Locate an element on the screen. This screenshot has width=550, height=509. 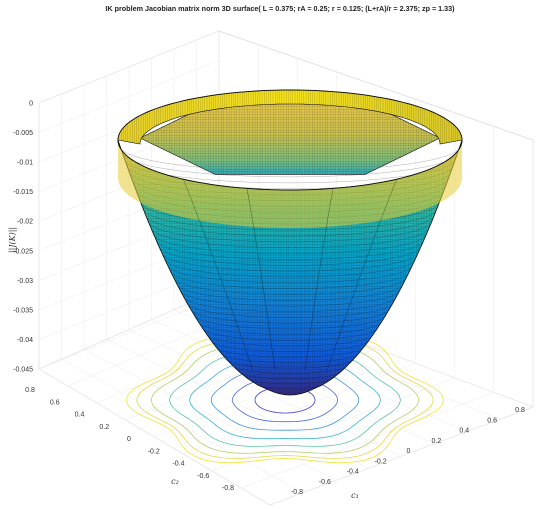
y-tick-label: 0.8 is located at coordinates (30, 390).